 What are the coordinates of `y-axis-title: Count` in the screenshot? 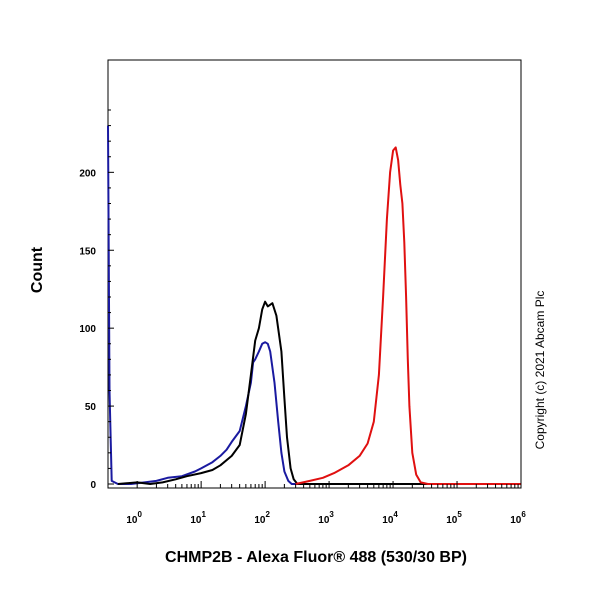 It's located at (37, 269).